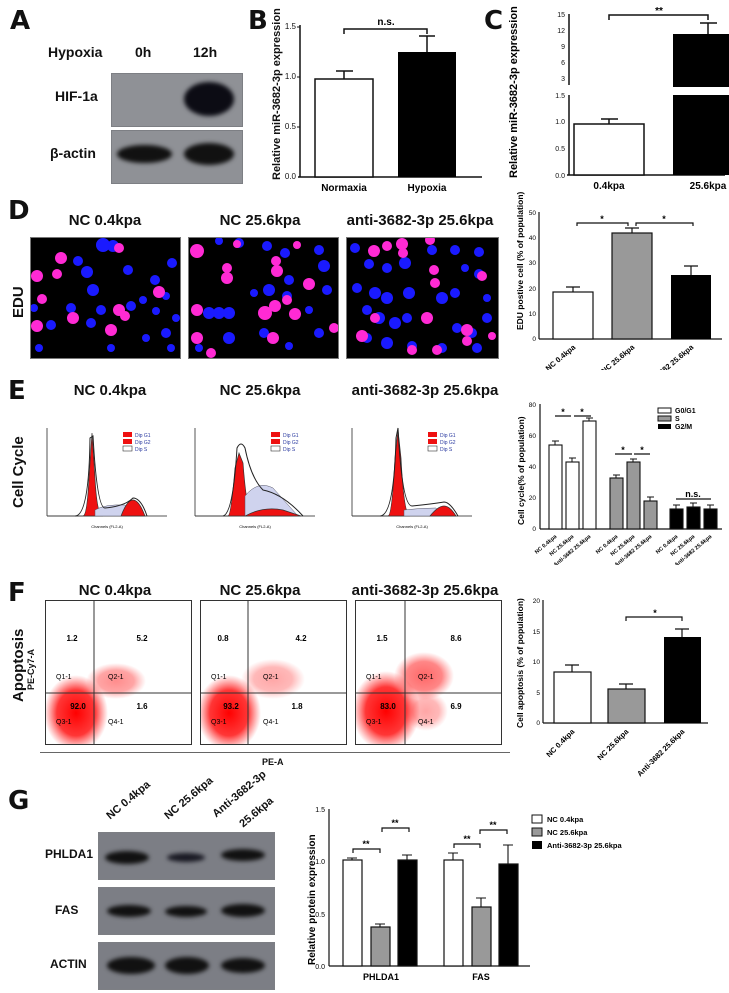 The width and height of the screenshot is (729, 993). Describe the element at coordinates (17, 391) in the screenshot. I see `panel-label-e: E` at that location.